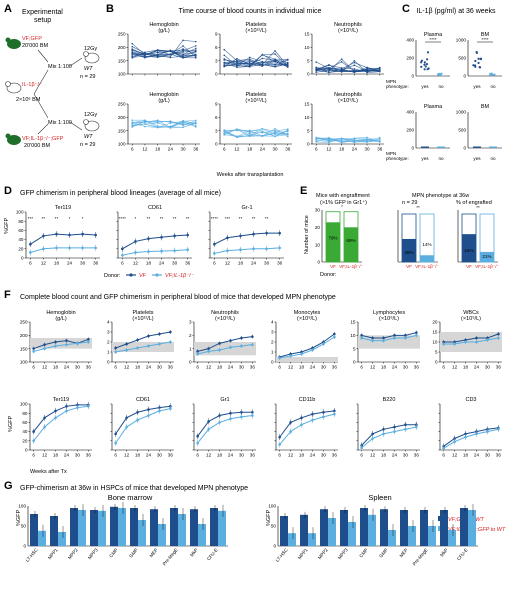 Image resolution: width=520 pixels, height=593 pixels. I want to click on d-0-point, so click(30, 252).